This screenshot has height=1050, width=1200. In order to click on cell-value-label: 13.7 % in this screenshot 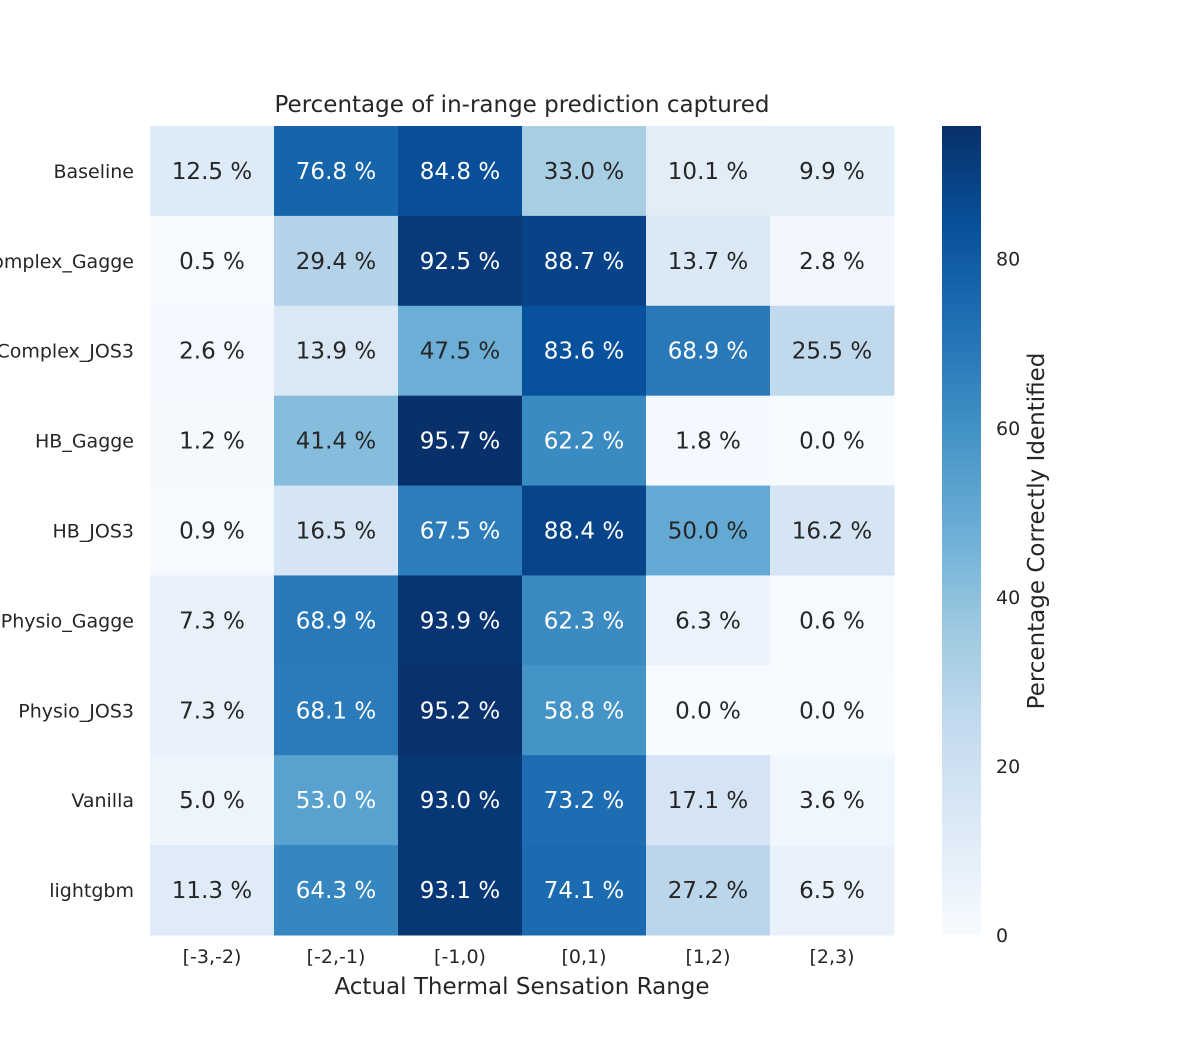, I will do `click(708, 262)`.